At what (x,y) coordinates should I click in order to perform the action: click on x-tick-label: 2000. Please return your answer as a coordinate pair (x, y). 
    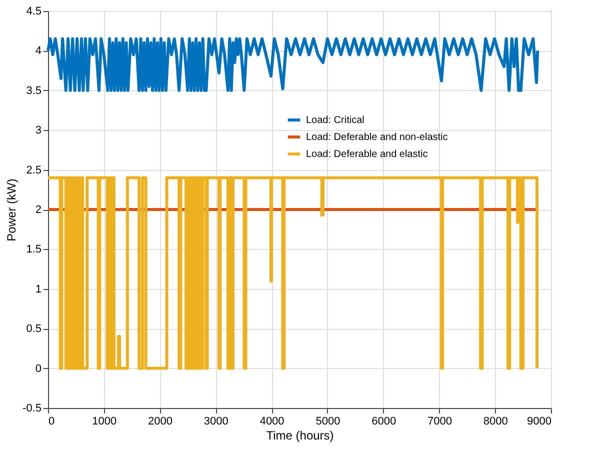
    Looking at the image, I should click on (160, 422).